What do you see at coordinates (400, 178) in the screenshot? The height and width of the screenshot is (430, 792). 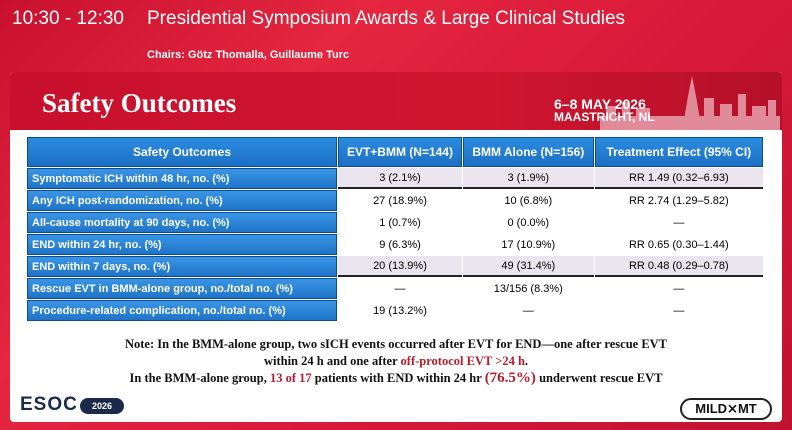 I see `evt-value: 3 (2.1%)` at bounding box center [400, 178].